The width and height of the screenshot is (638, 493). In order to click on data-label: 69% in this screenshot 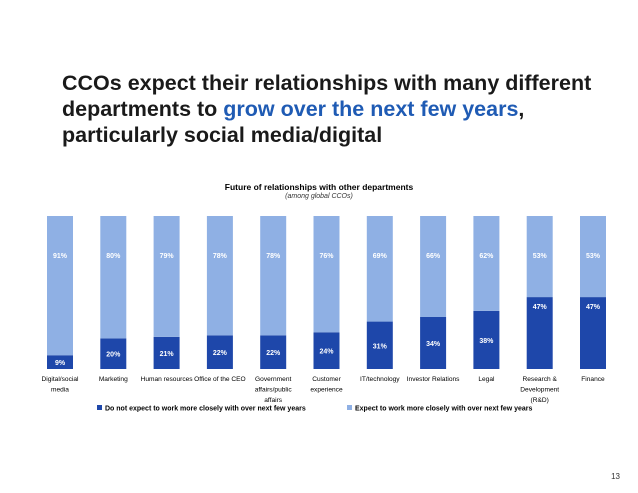, I will do `click(380, 256)`.